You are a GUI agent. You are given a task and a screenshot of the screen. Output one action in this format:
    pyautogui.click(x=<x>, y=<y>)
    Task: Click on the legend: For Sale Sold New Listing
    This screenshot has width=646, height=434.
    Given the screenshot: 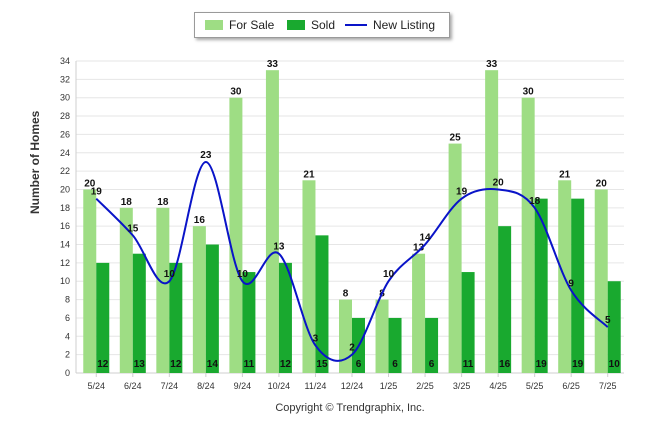 What is the action you would take?
    pyautogui.click(x=322, y=25)
    